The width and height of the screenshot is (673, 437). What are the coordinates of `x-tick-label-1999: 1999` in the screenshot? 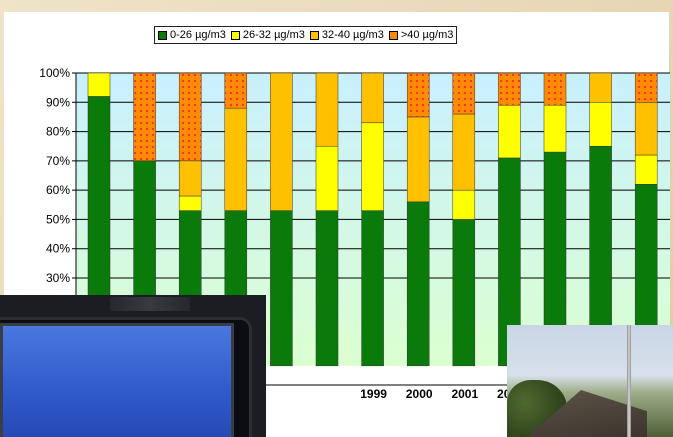 It's located at (373, 394).